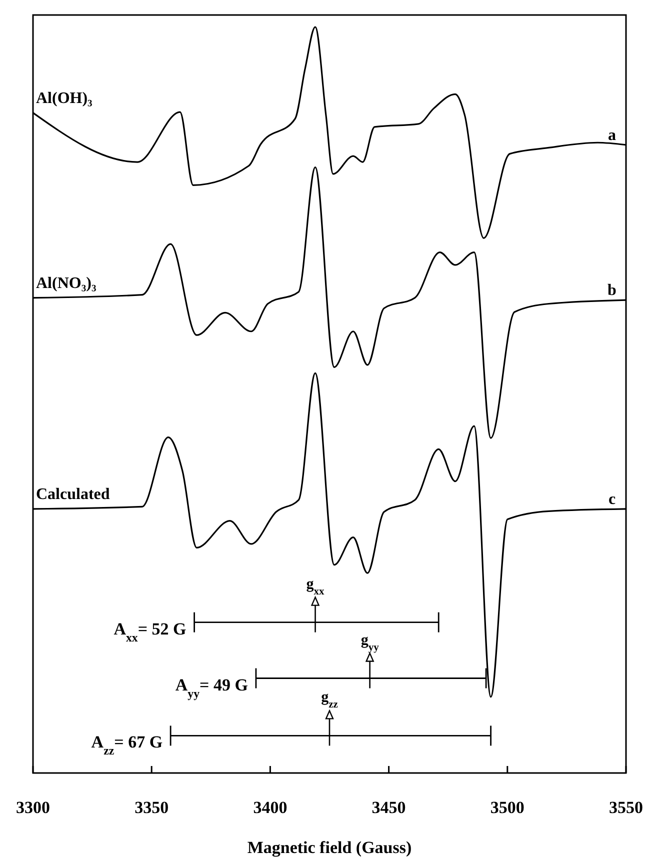 The height and width of the screenshot is (860, 648). I want to click on annotation: g$_{yy}$, so click(370, 642).